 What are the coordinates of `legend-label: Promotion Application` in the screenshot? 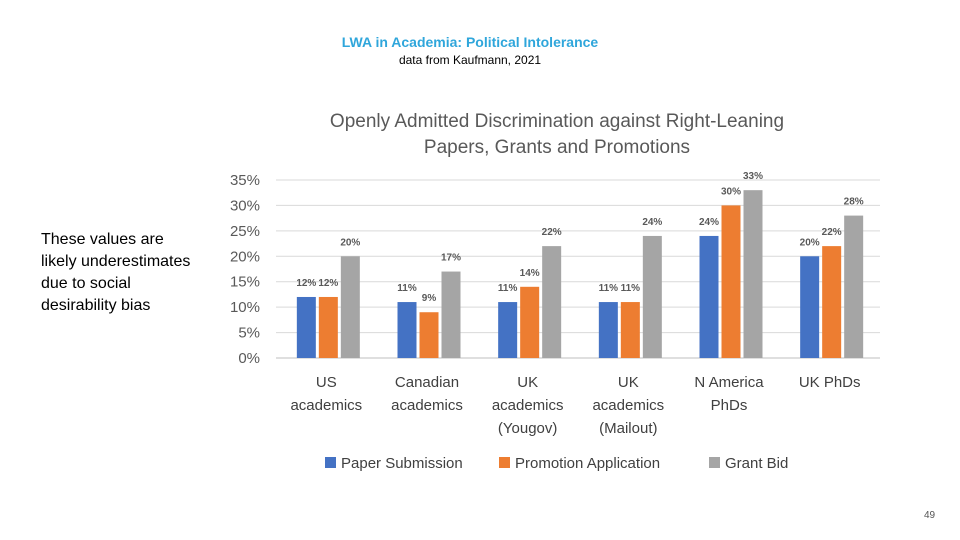 It's located at (587, 463).